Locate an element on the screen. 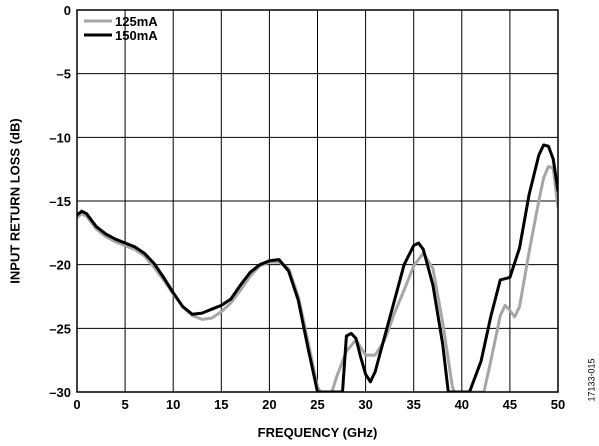  x-tick-label: 35 is located at coordinates (413, 404).